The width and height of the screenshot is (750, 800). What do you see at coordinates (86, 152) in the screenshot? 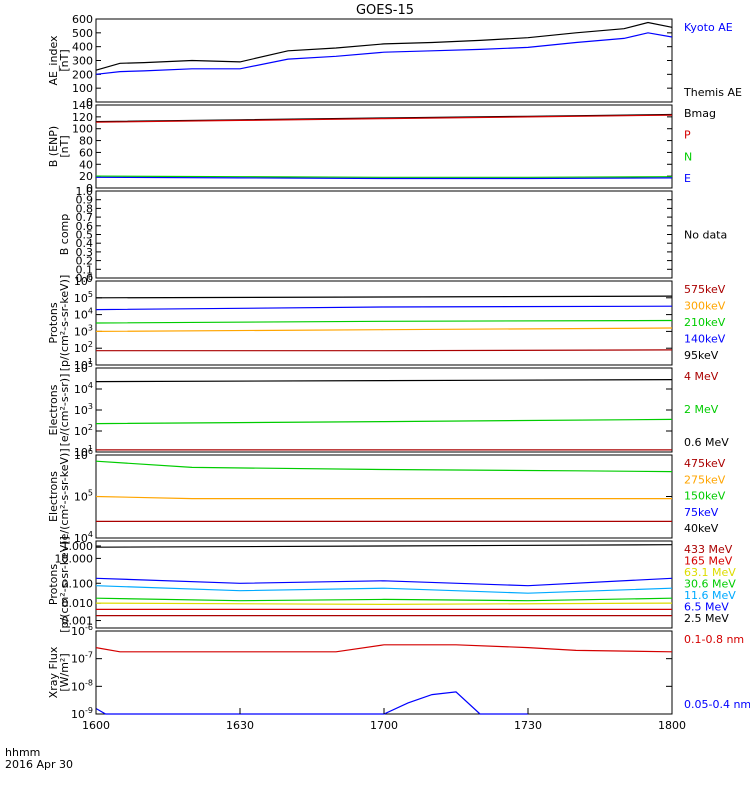
I see `y-tick-label: 60` at bounding box center [86, 152].